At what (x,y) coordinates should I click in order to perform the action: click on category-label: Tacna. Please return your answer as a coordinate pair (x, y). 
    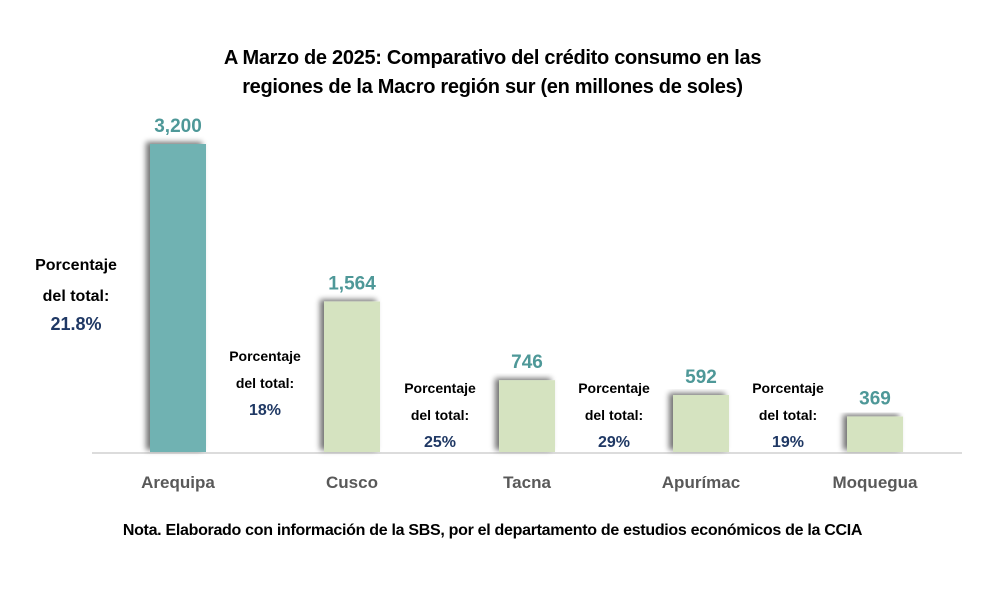
    Looking at the image, I should click on (527, 482).